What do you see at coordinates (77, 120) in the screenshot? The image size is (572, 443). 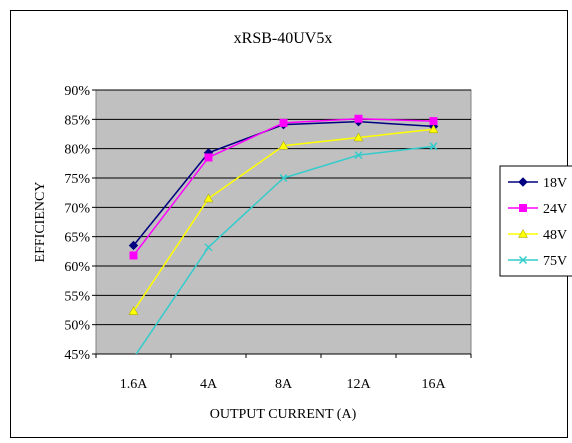 I see `y-tick-label: 85%` at bounding box center [77, 120].